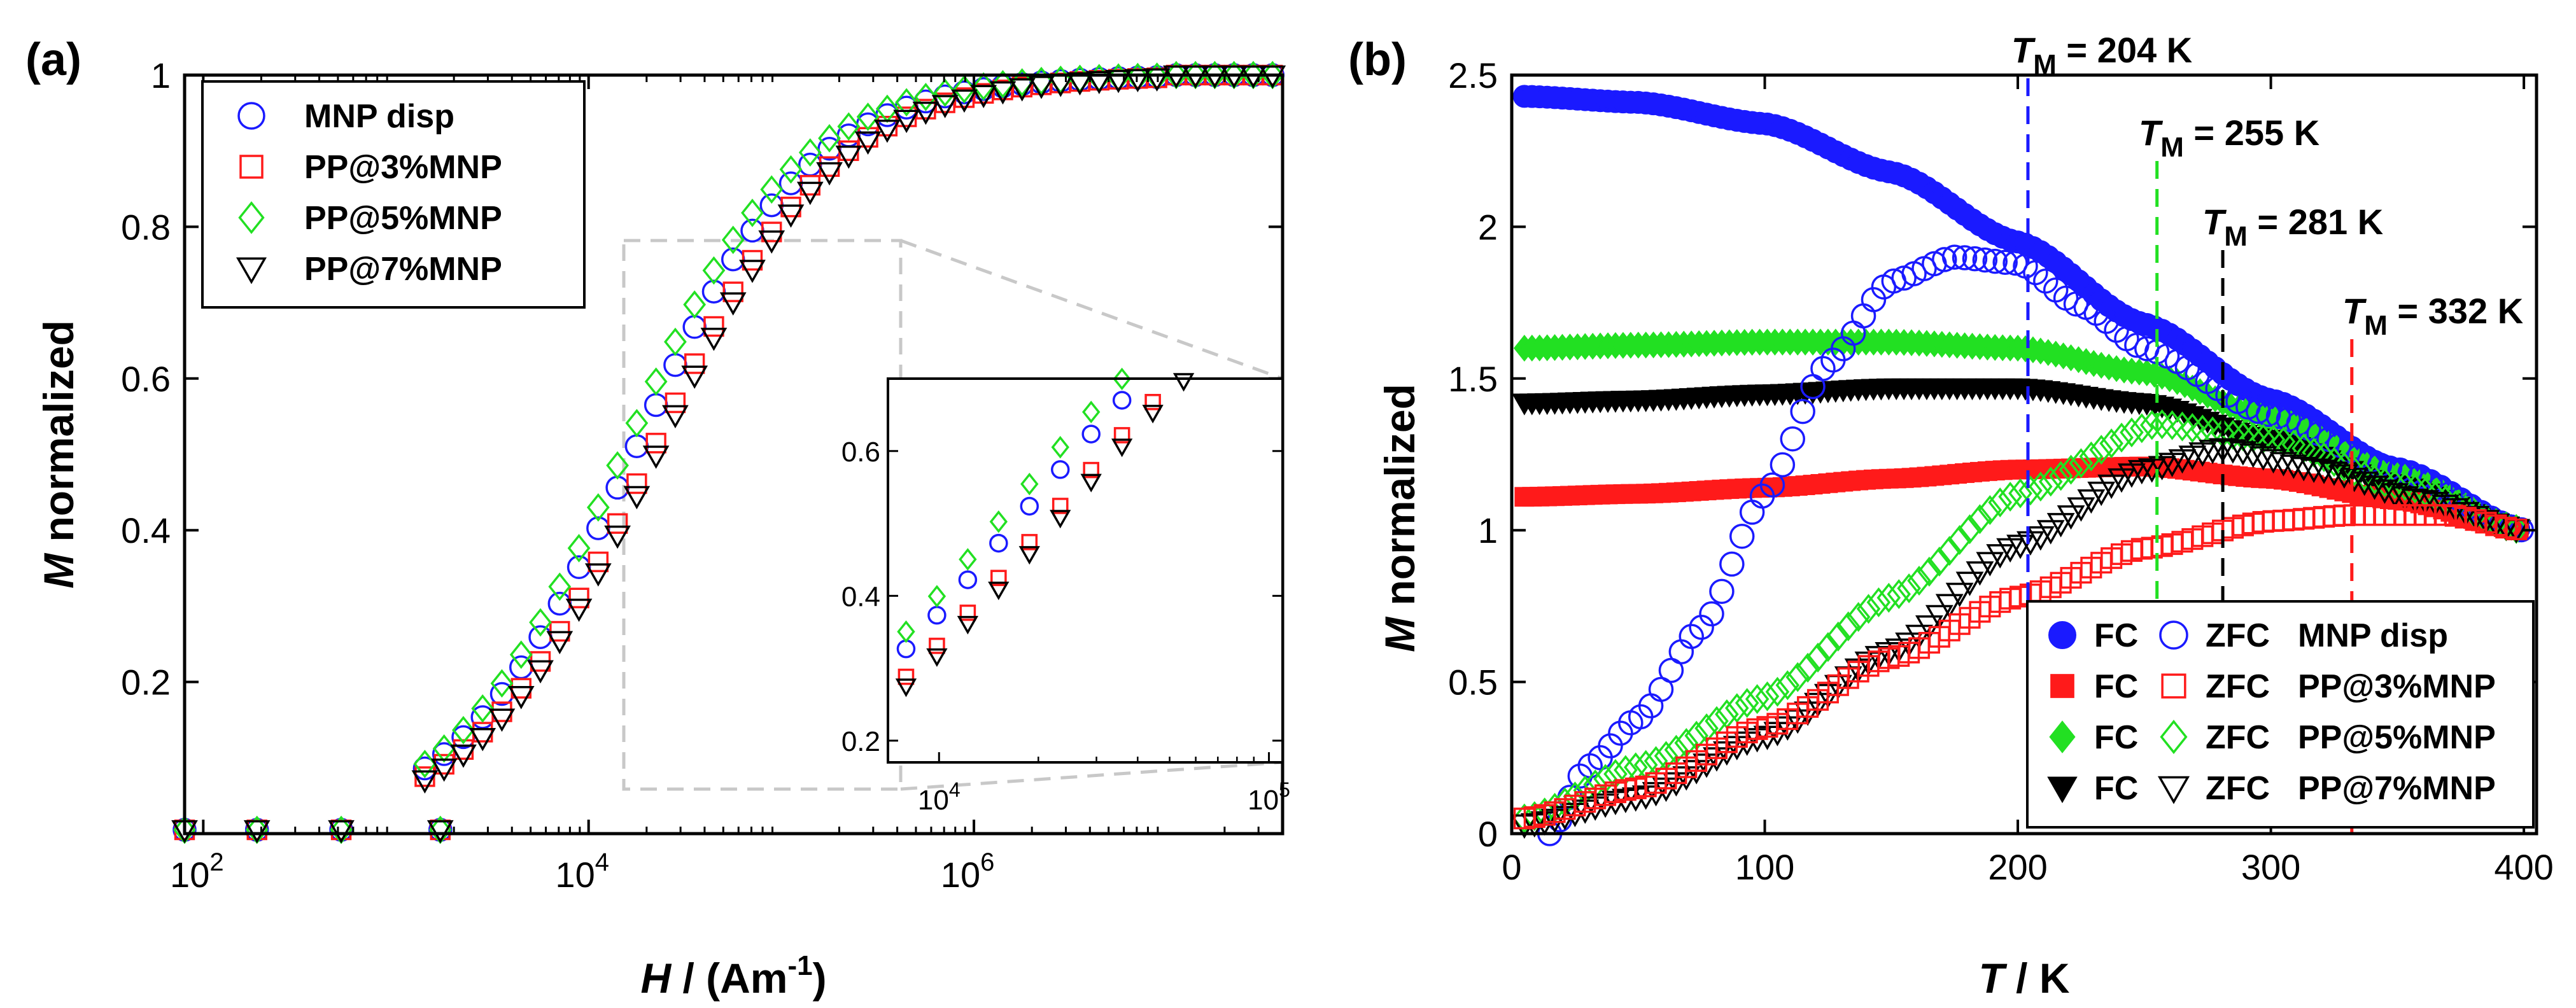 This screenshot has width=2576, height=1008. I want to click on inset-y-tick-label: 0.2, so click(861, 741).